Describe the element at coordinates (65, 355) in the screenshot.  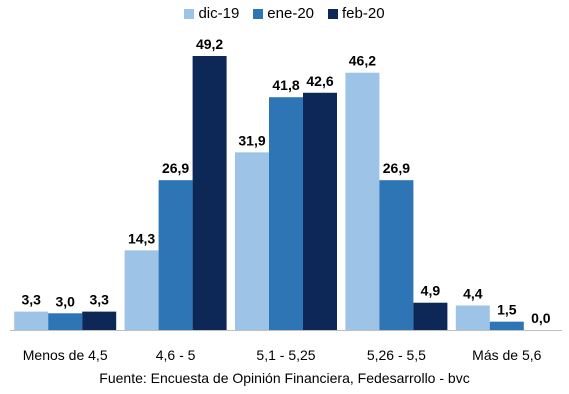
I see `x-tick-label-0: Menos de 4,5` at that location.